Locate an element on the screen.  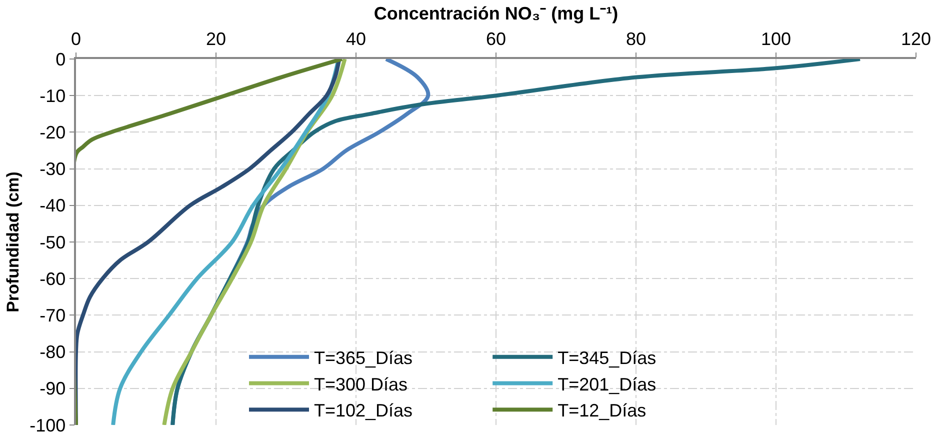
y-tick-label: -60 is located at coordinates (53, 278).